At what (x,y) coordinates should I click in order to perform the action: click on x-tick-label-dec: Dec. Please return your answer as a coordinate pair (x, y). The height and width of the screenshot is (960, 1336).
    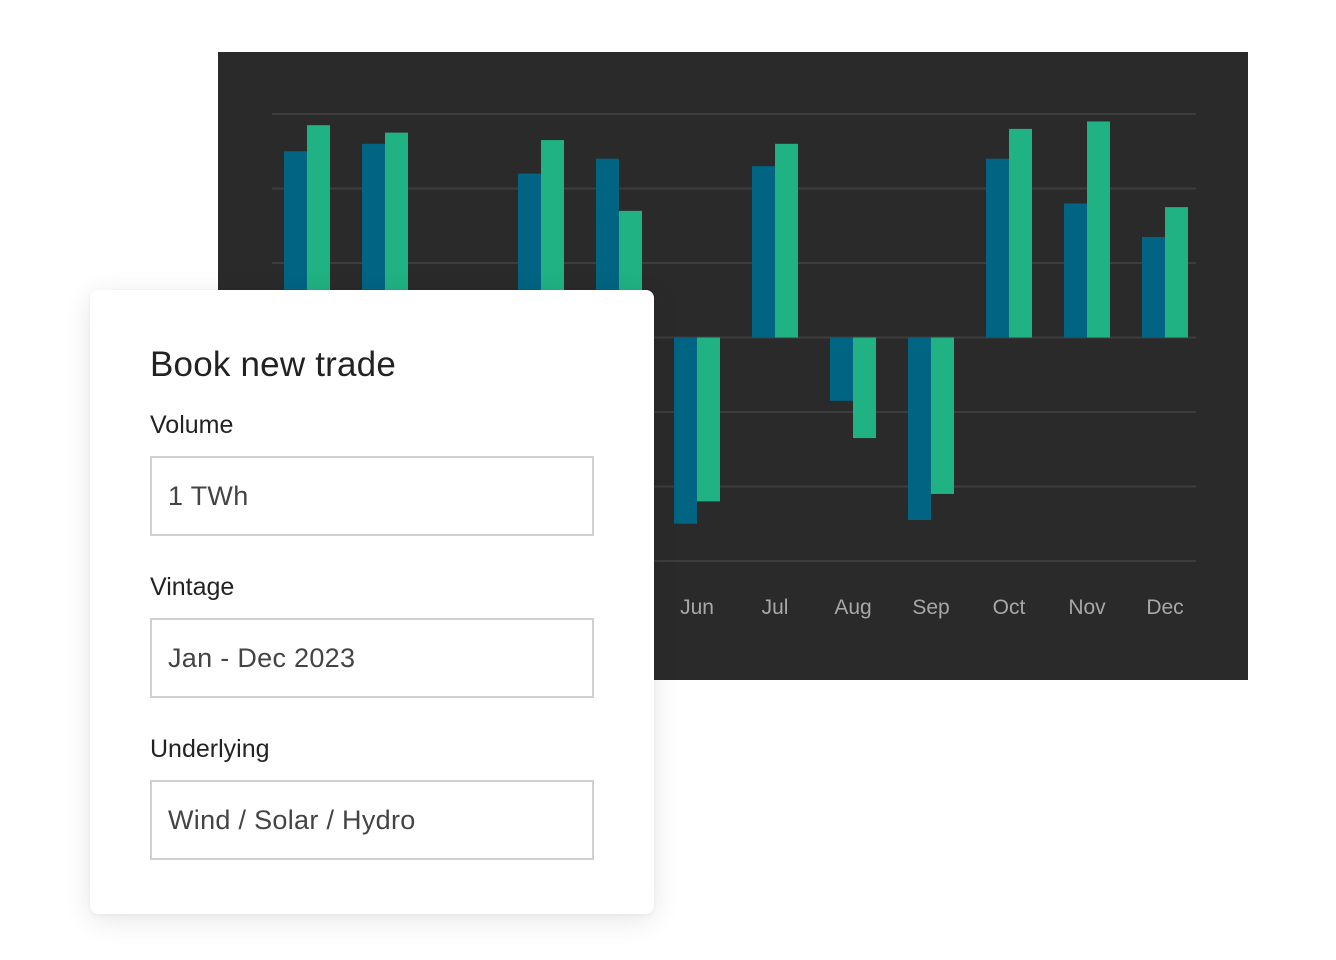
    Looking at the image, I should click on (1164, 607).